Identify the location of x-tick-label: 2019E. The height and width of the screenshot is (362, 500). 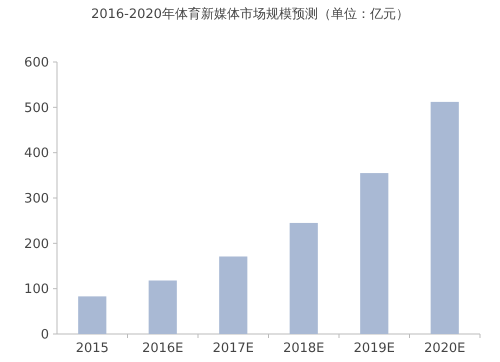
(374, 348).